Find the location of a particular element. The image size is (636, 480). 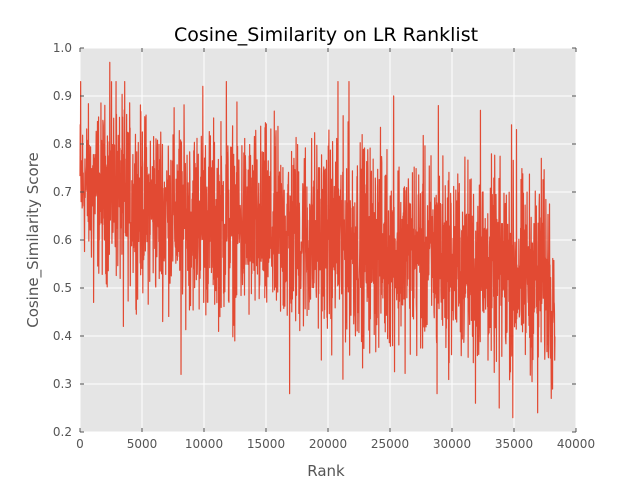

x-tick-label: 35000 is located at coordinates (514, 444).